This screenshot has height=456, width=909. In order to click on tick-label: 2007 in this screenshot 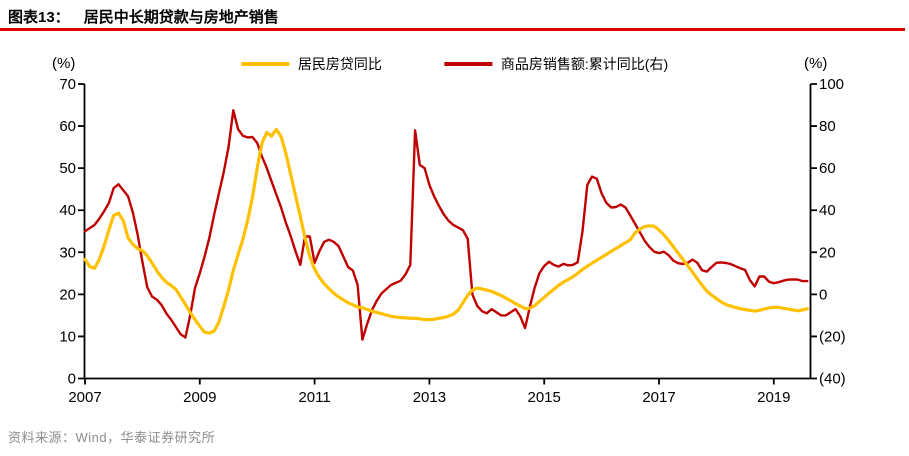, I will do `click(84, 397)`.